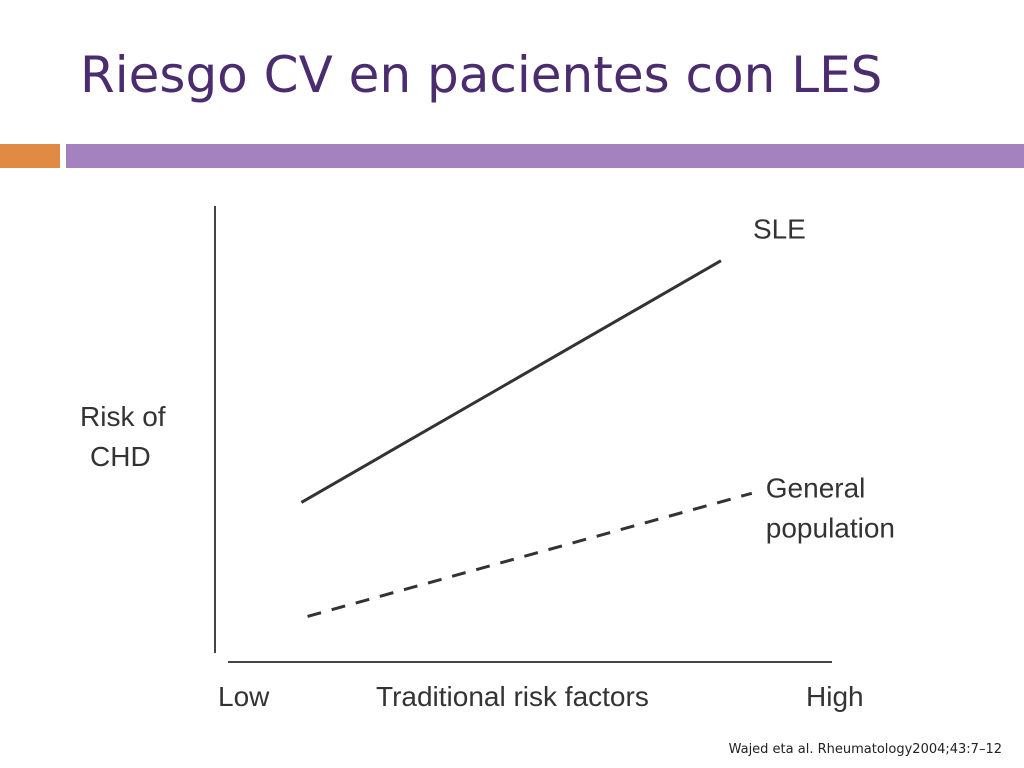  Describe the element at coordinates (120, 456) in the screenshot. I see `y-axis-label-line-2: CHD` at that location.